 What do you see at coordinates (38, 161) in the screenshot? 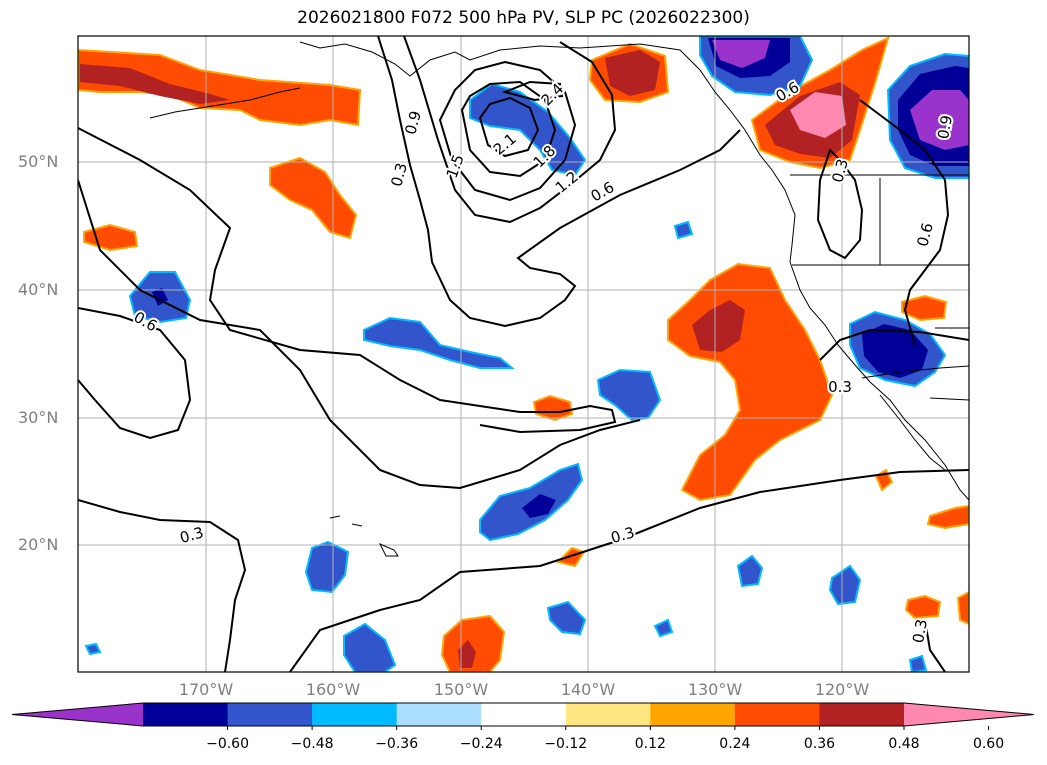
I see `lat-label: 50°N` at bounding box center [38, 161].